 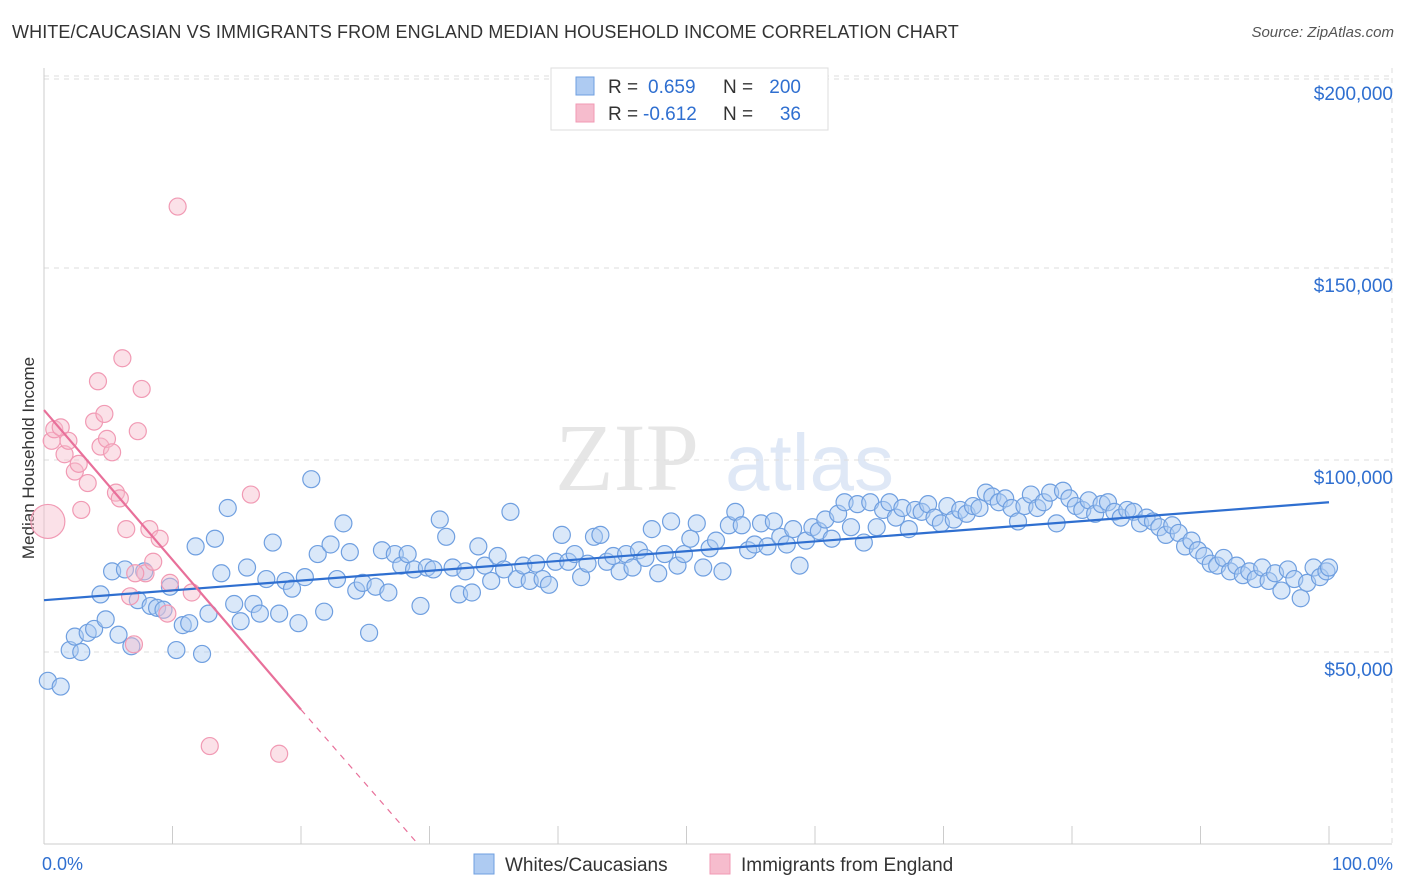 What do you see at coordinates (809, 462) in the screenshot?
I see `watermark-atlas: atlas` at bounding box center [809, 462].